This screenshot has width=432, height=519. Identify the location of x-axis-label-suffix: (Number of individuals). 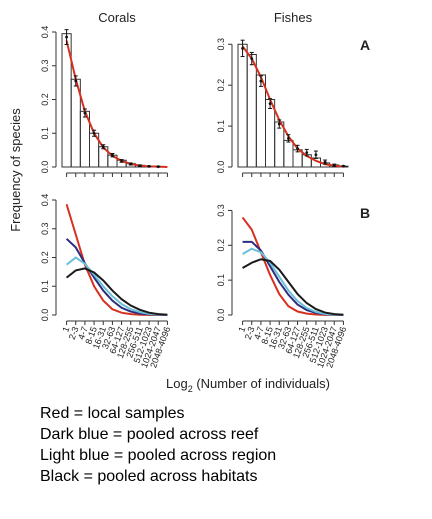
(261, 383).